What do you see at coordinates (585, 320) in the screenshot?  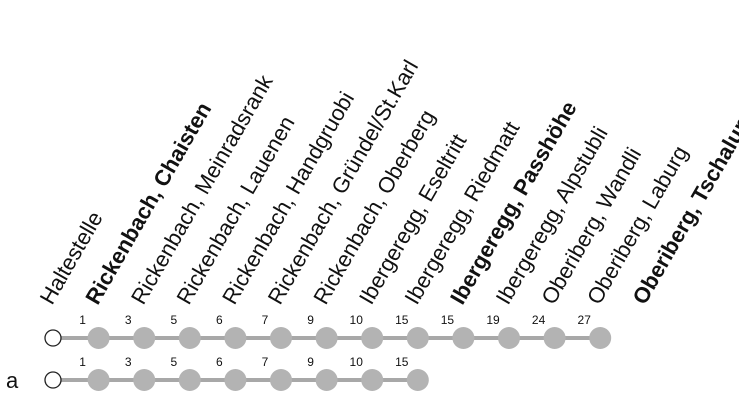 I see `minute-label: 27` at bounding box center [585, 320].